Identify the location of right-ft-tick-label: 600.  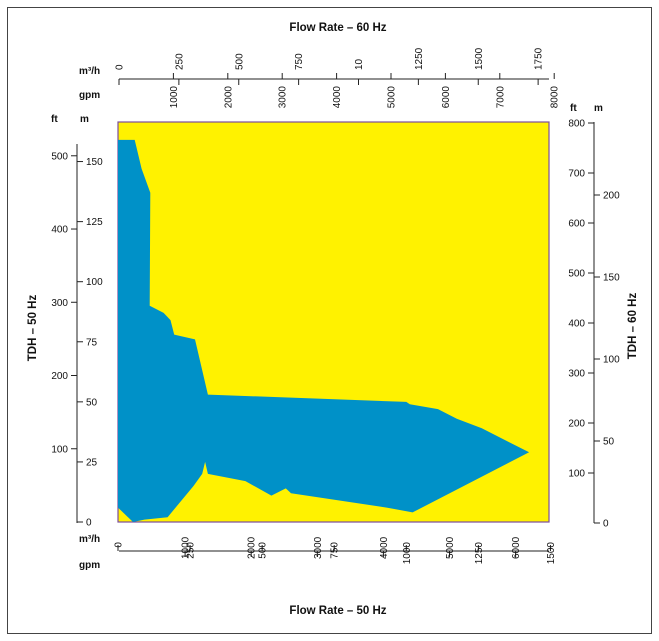
(576, 224).